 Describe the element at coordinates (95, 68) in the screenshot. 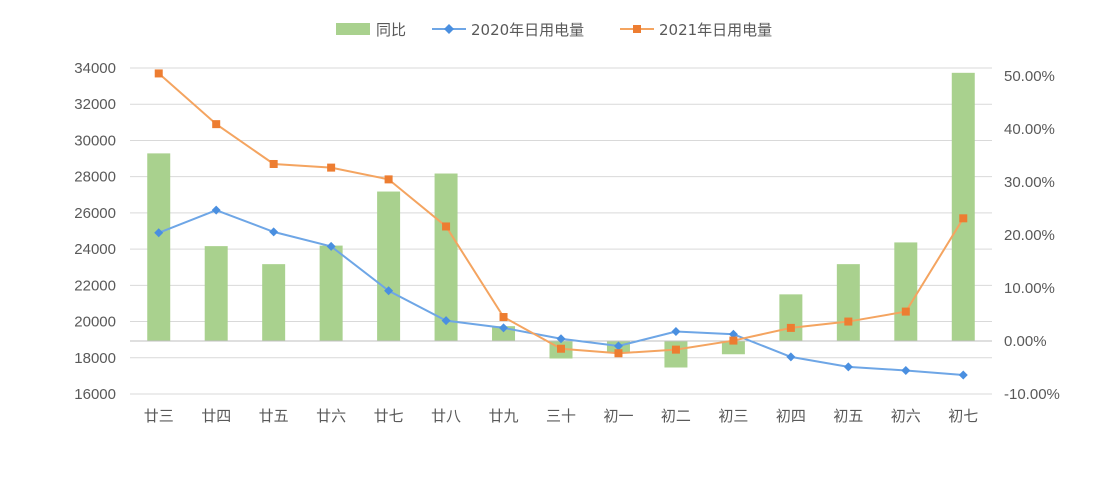

I see `left-axis-tick-label: 34000` at that location.